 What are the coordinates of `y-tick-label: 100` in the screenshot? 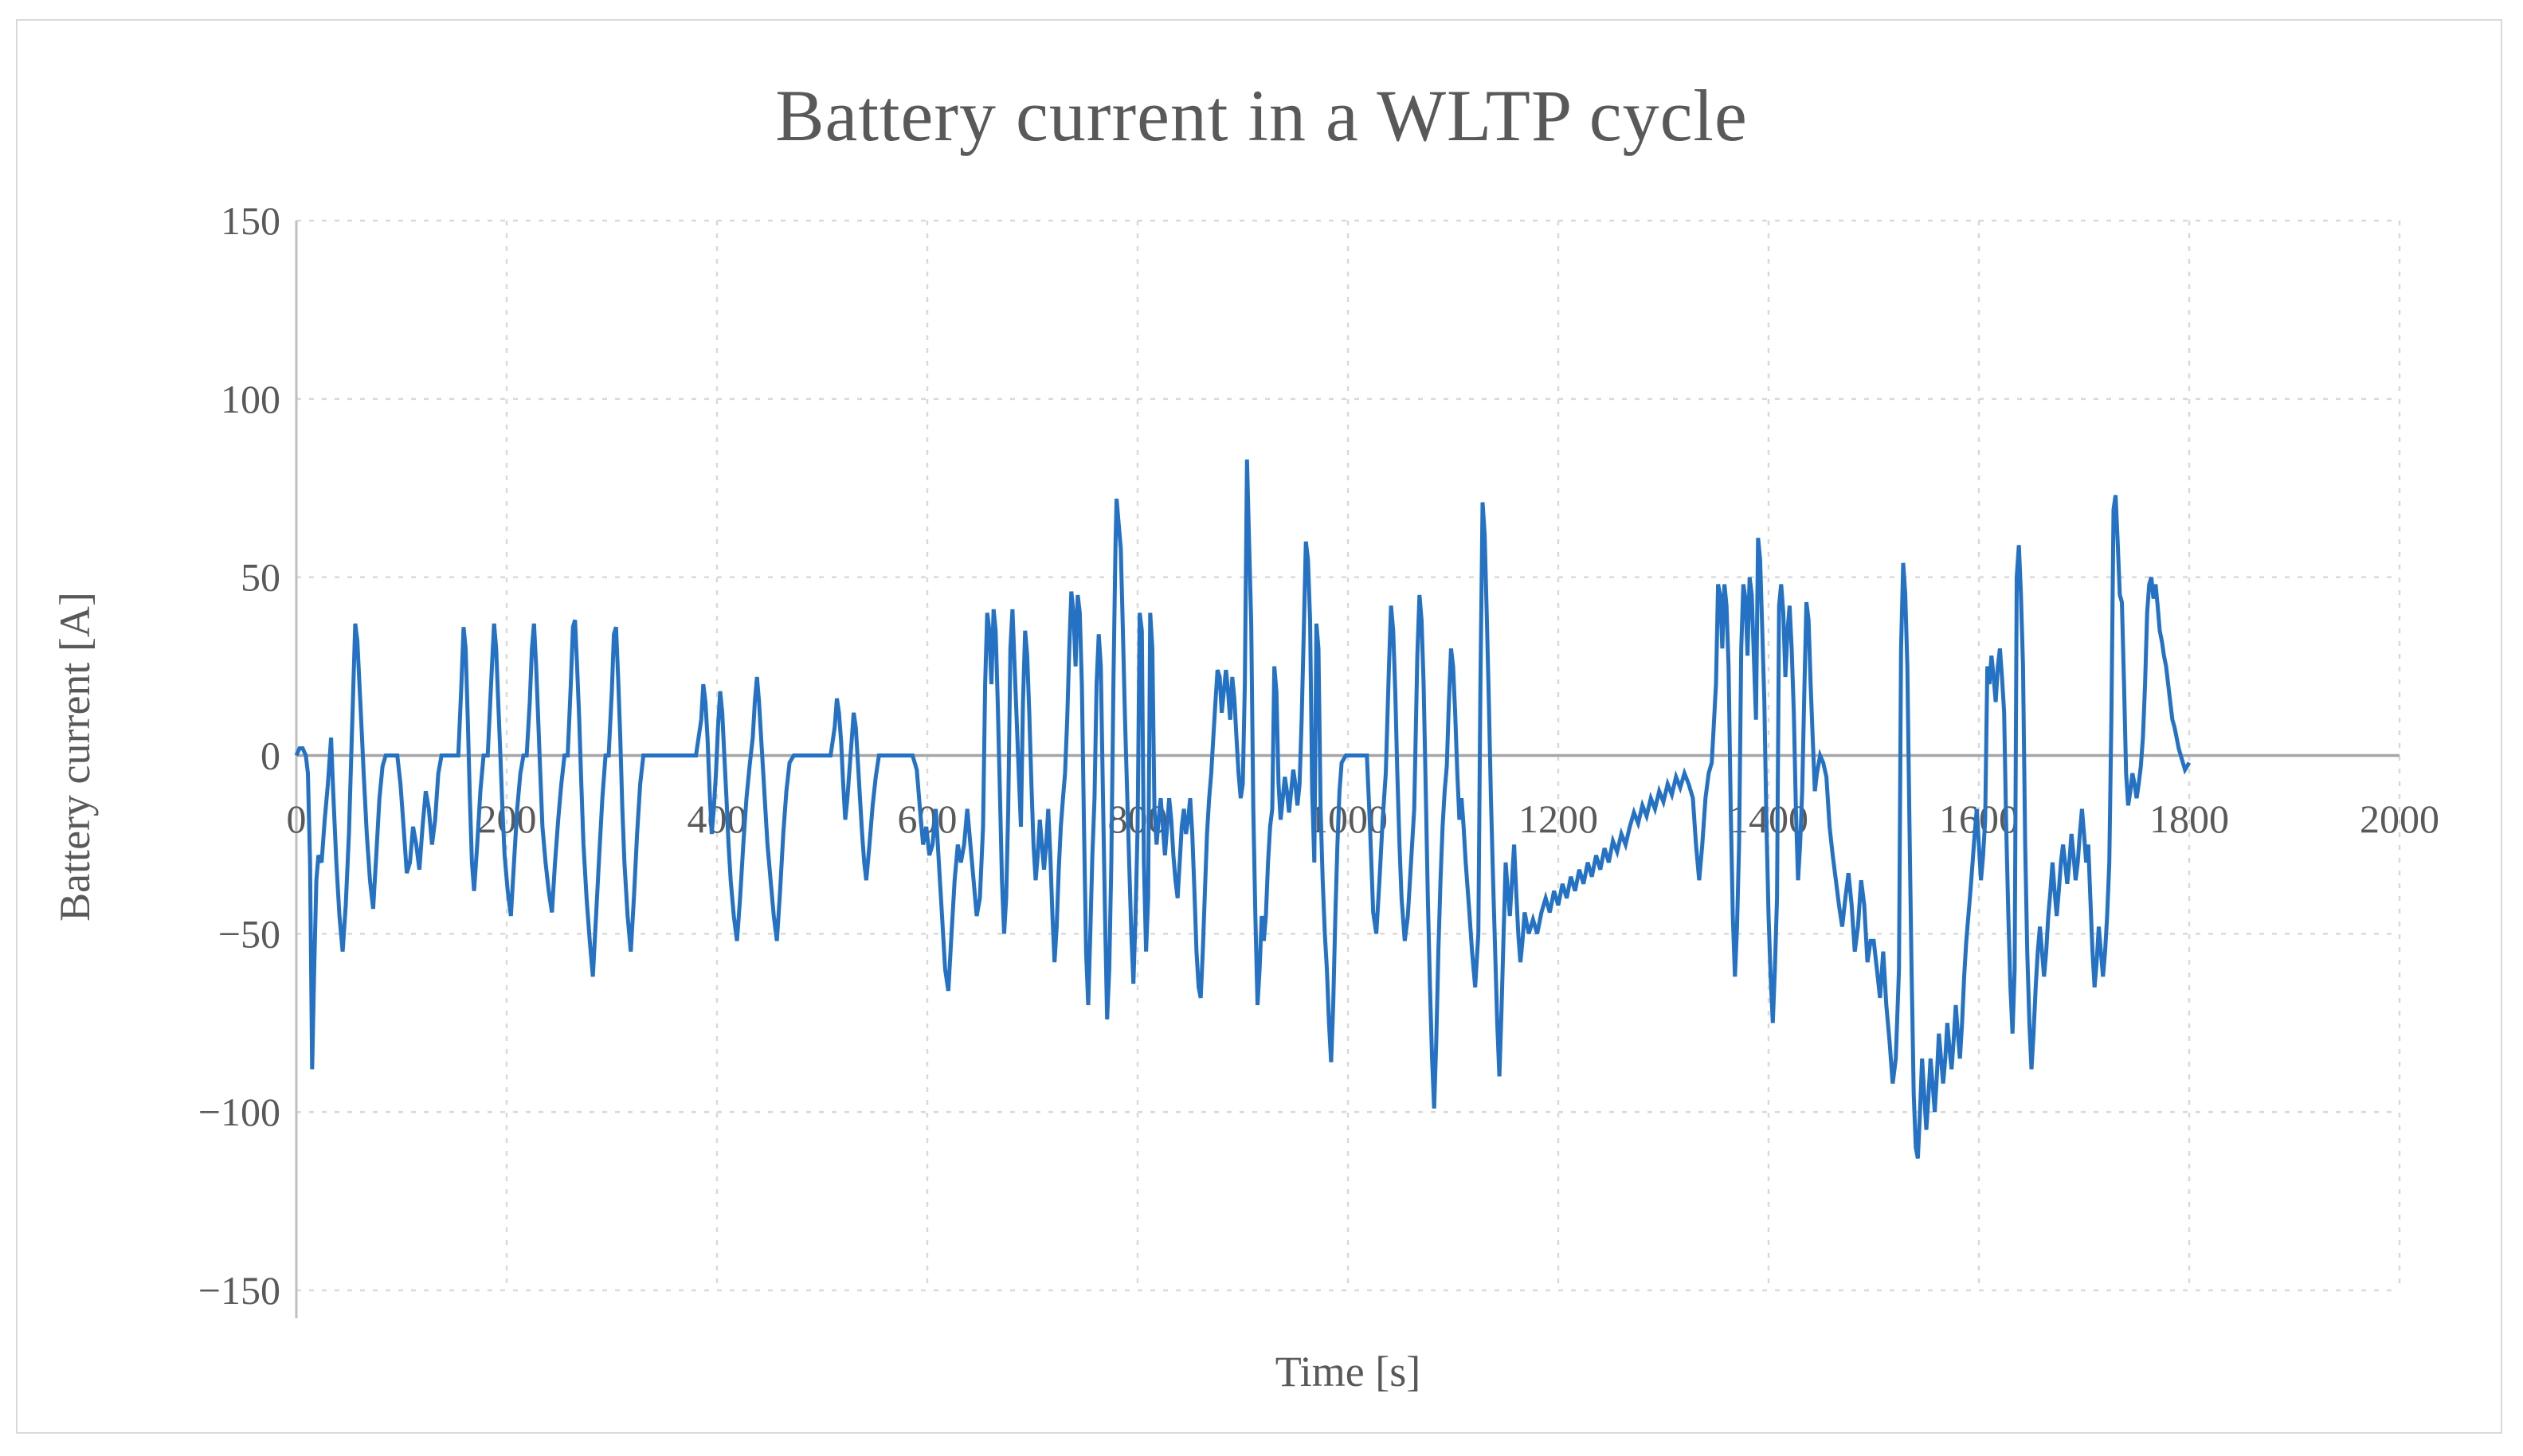 It's located at (250, 399).